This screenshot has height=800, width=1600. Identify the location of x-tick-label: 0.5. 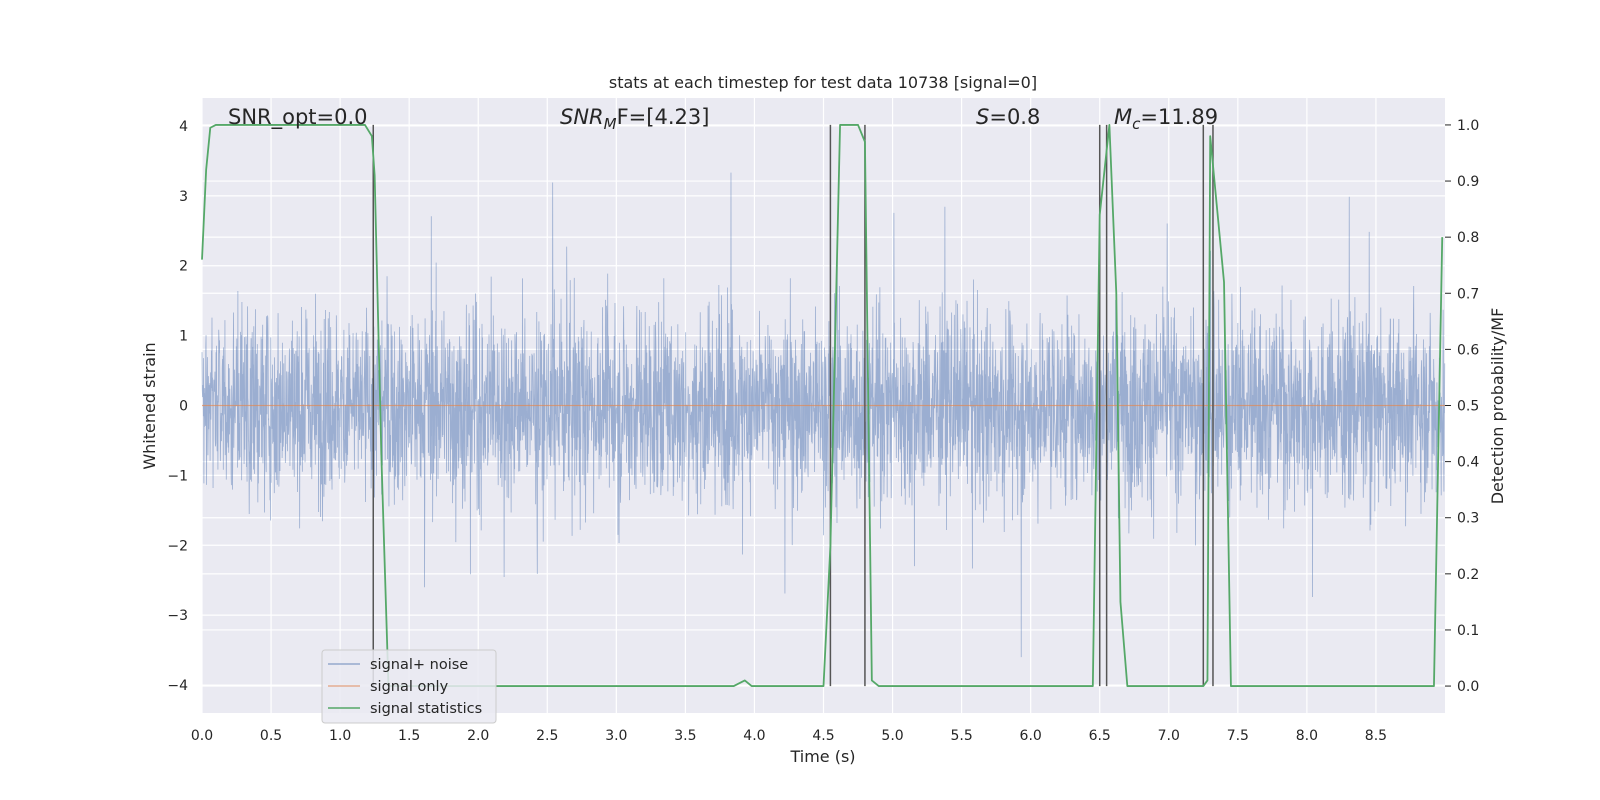
(271, 736).